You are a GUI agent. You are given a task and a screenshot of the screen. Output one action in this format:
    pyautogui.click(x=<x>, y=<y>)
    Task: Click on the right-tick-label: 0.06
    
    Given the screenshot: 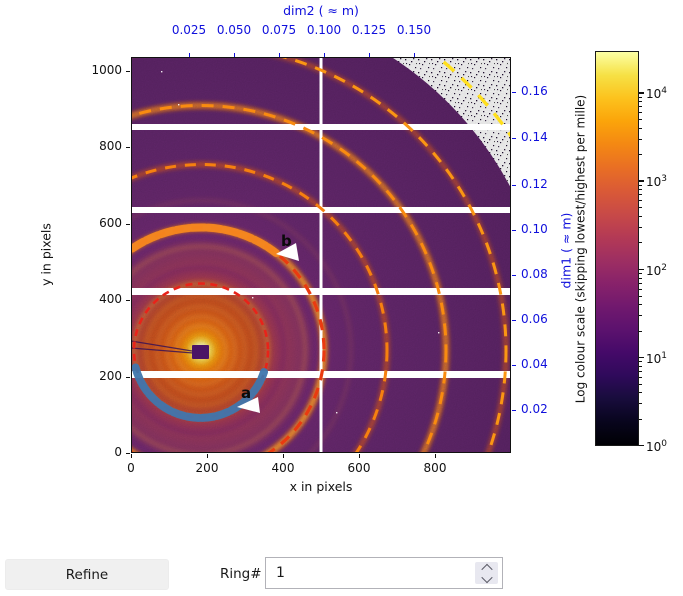 What is the action you would take?
    pyautogui.click(x=534, y=319)
    